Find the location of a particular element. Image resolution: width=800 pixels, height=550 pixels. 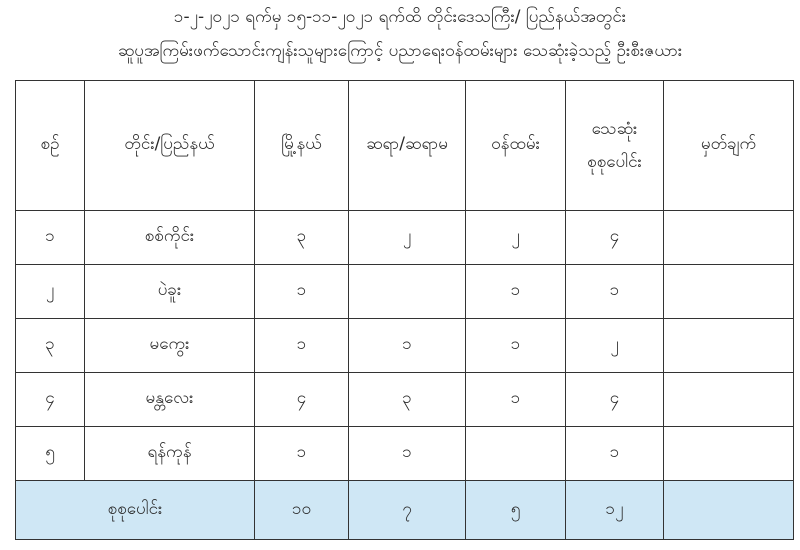

header-no: စဉ် is located at coordinates (50, 145).